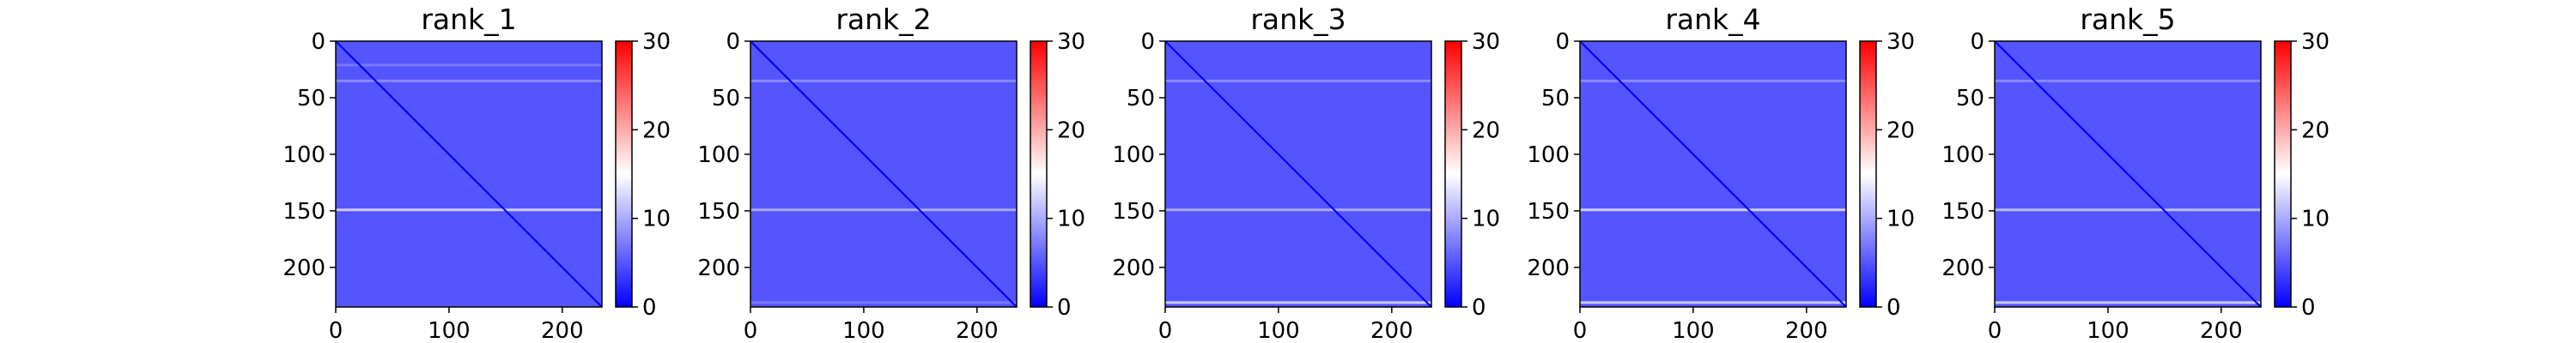 The width and height of the screenshot is (2576, 343). I want to click on heatmap-panel-2: rank_2 0 50 100 150 200 0 100 200 0 10 20 30, so click(891, 173).